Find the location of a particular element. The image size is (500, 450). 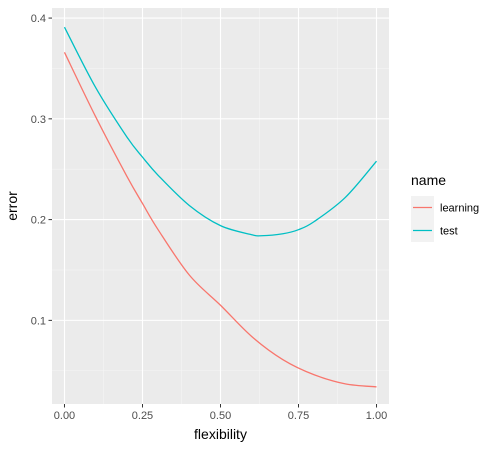

y-axis-title: error is located at coordinates (12, 206).